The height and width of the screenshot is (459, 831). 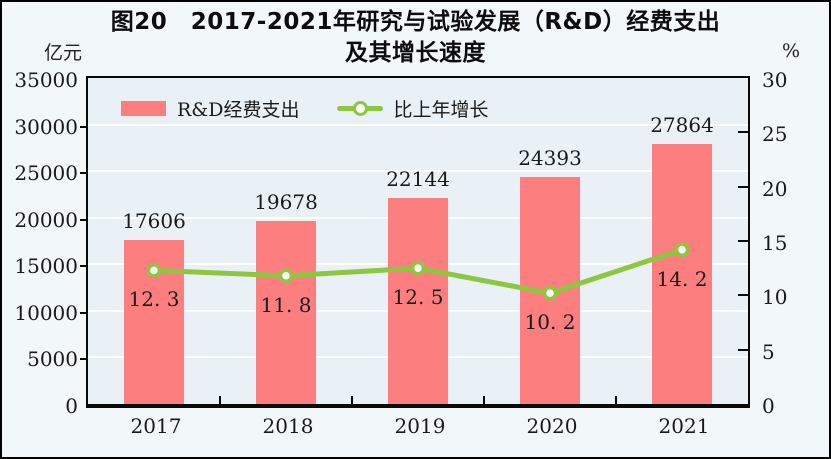 I want to click on left-axis-tick-label: 10000, so click(x=46, y=312).